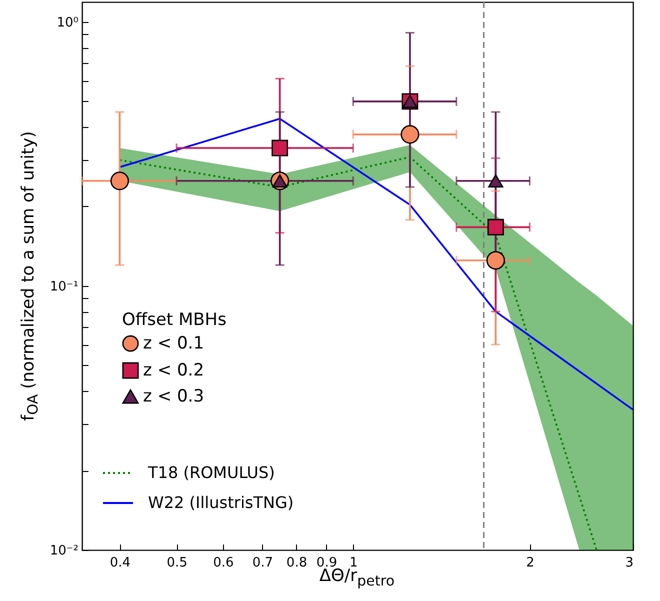 The width and height of the screenshot is (660, 601). What do you see at coordinates (297, 563) in the screenshot?
I see `x-tick-label: 0.8` at bounding box center [297, 563].